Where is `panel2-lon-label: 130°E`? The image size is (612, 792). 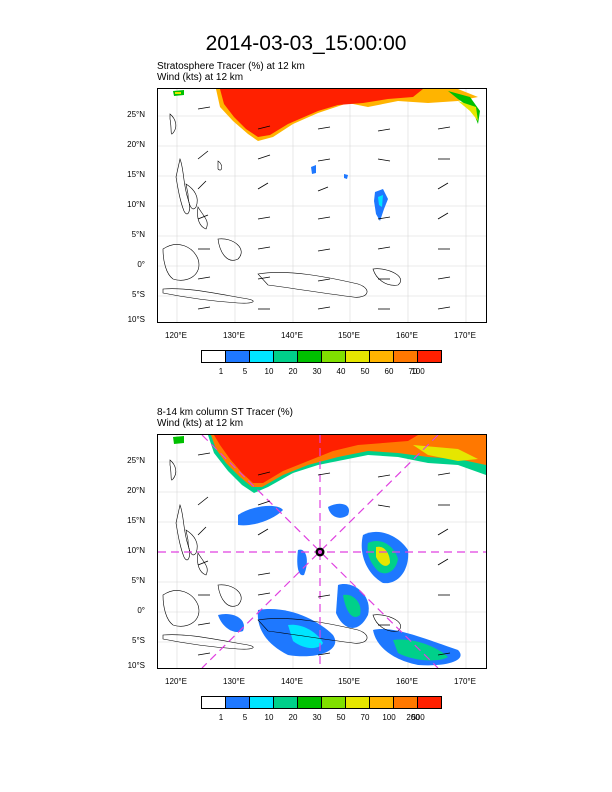
panel2-lon-label: 130°E is located at coordinates (234, 681).